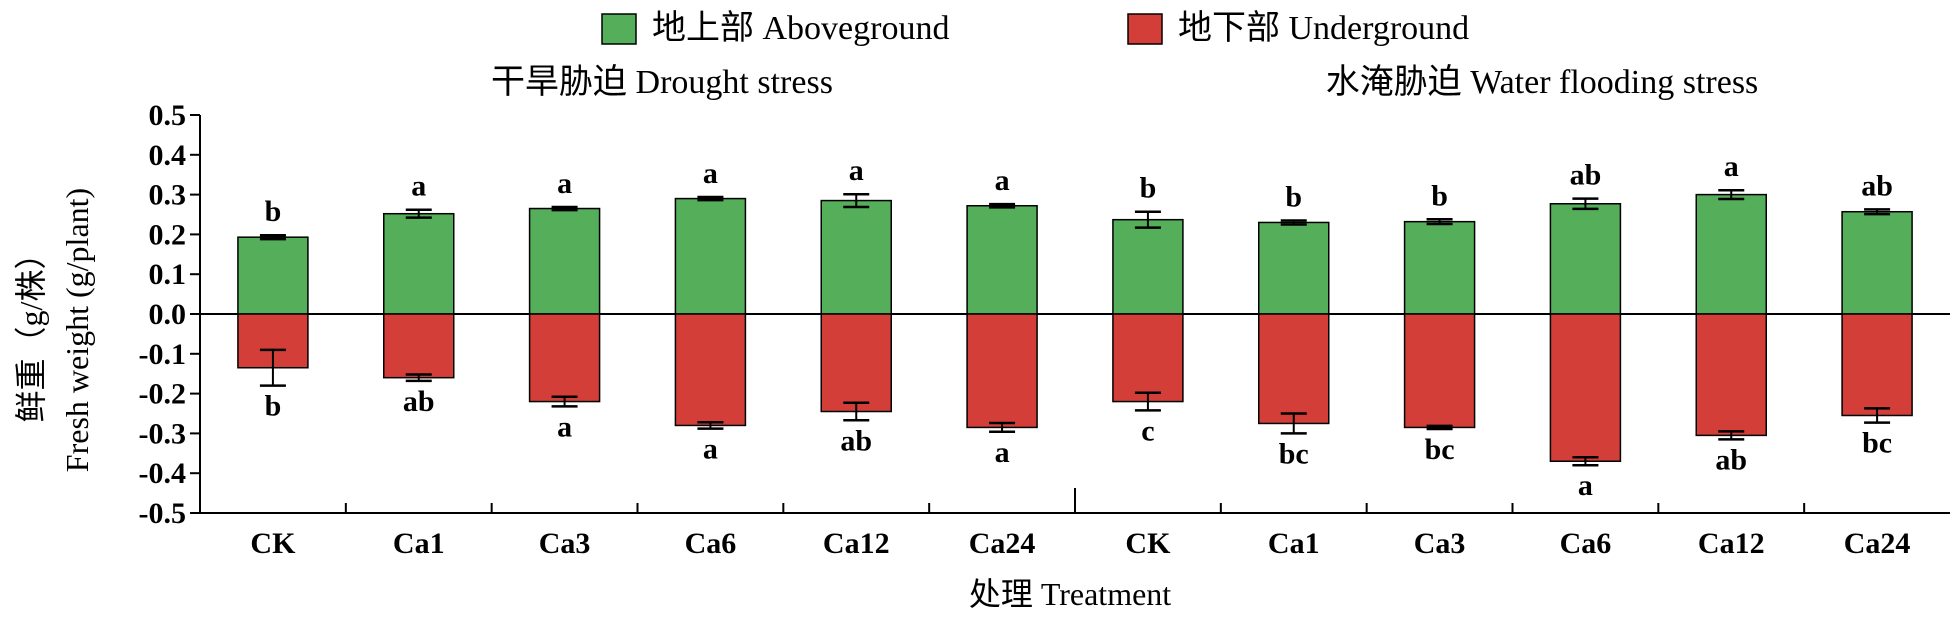  Describe the element at coordinates (273, 406) in the screenshot. I see `significance-label-underground: b` at that location.